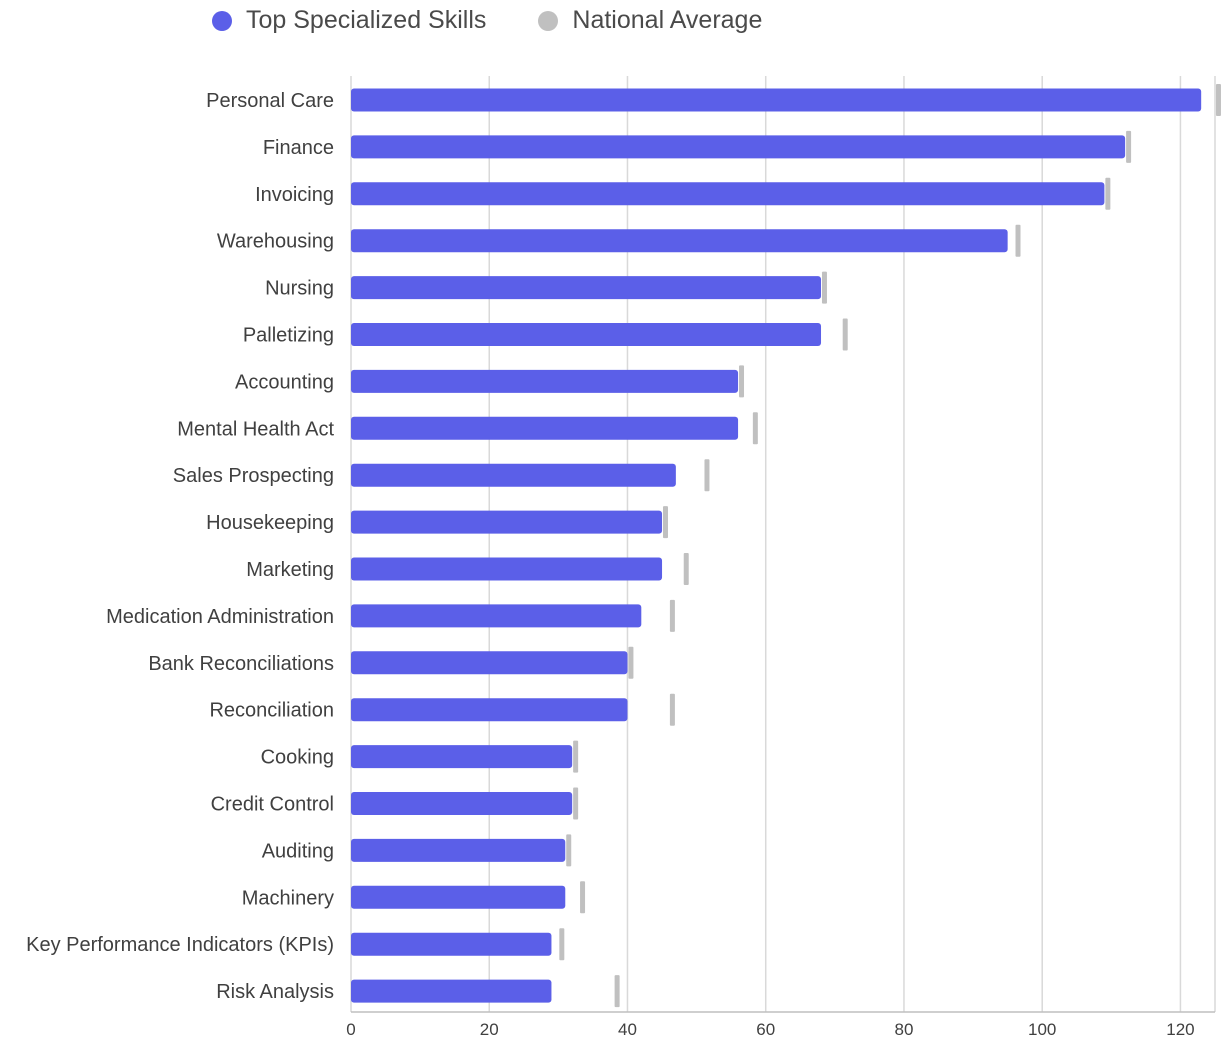 This screenshot has height=1042, width=1228. I want to click on bar-warehousing, so click(679, 241).